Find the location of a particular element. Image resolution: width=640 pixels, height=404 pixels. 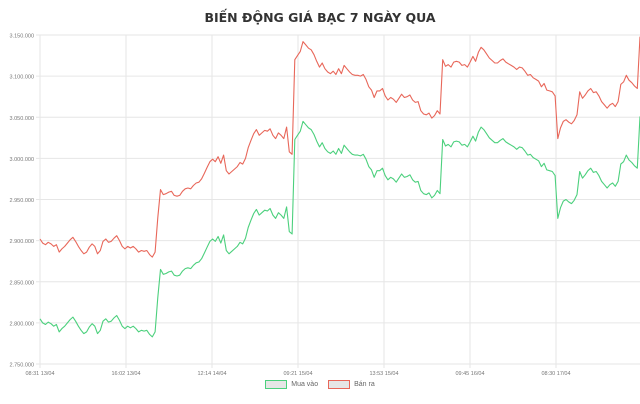

y-tick-label: 3.150.000 is located at coordinates (22, 37).